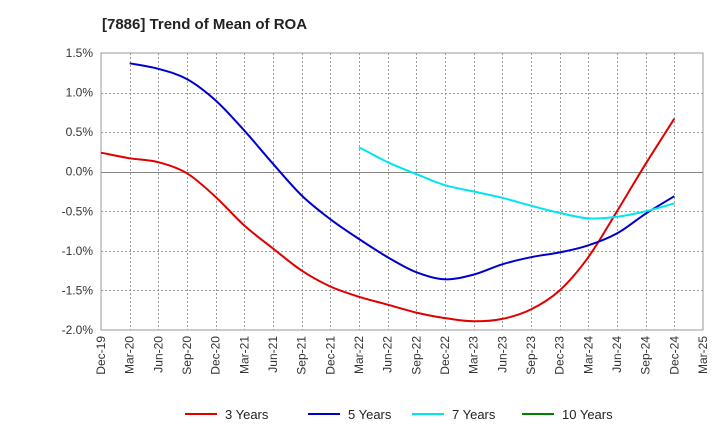  Describe the element at coordinates (78, 191) in the screenshot. I see `y-axis-ticks: 1.5% 1.0% 0.5% 0.0% -0.5% -1.0% -1.5% -2.0%` at that location.